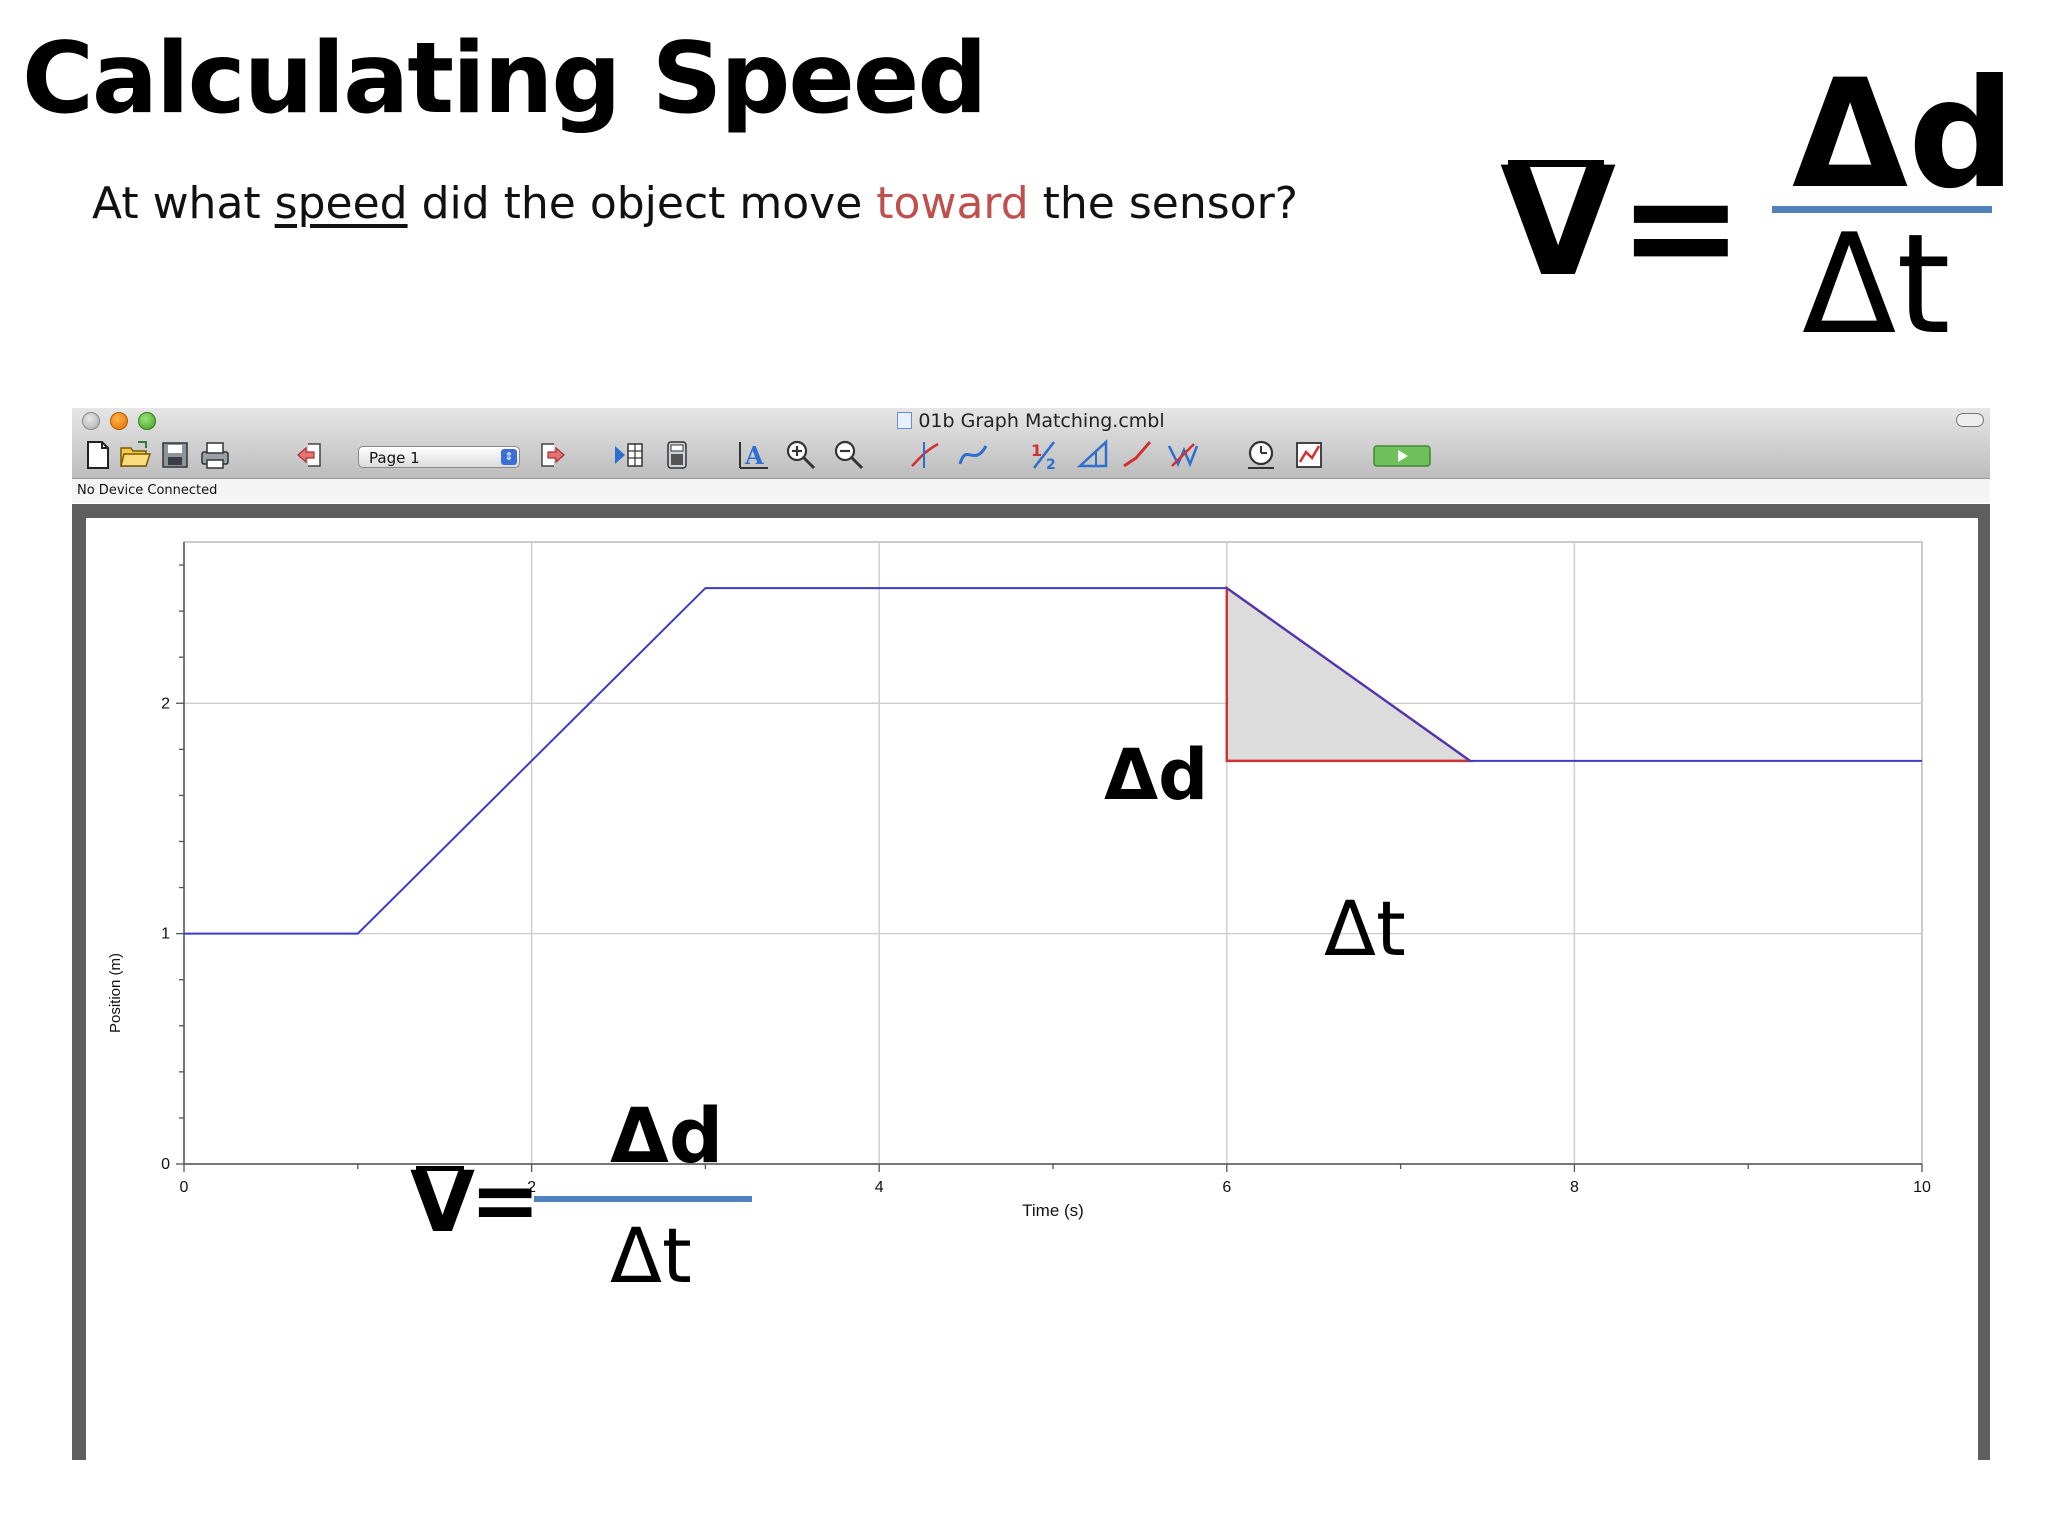 Image resolution: width=2048 pixels, height=1536 pixels. I want to click on speed-formula-small: V = Δd Δt, so click(600, 1198).